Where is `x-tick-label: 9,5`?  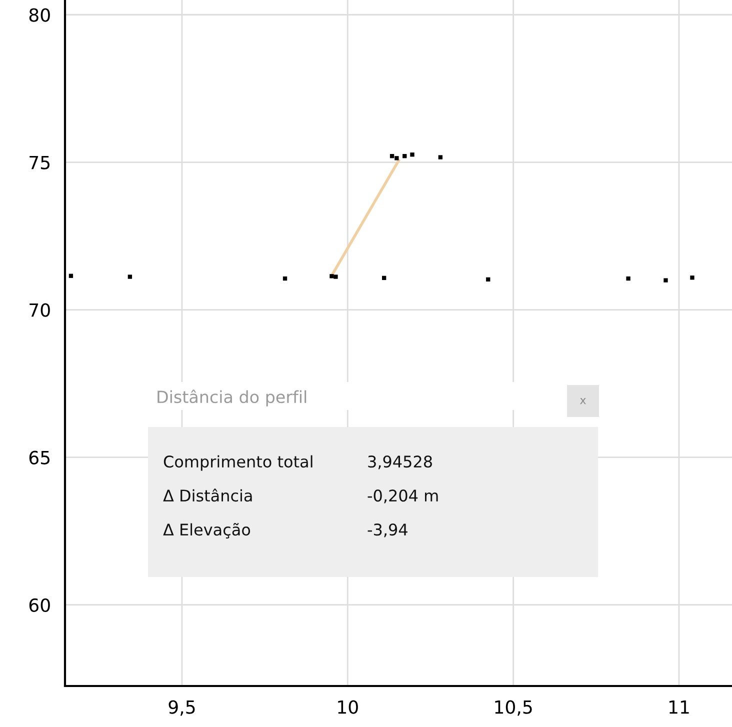 x-tick-label: 9,5 is located at coordinates (181, 708).